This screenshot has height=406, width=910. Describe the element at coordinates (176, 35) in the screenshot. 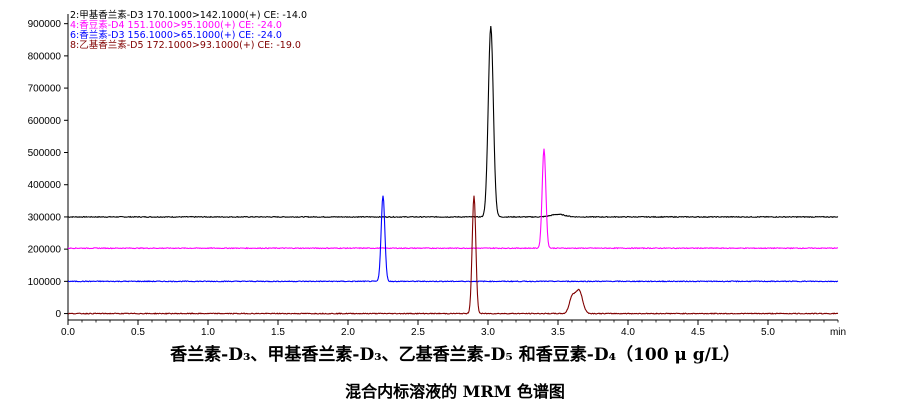

I see `legend-entry-3: 6:香兰素-D3 156.1000>65.1000(+) CE: -24.0` at that location.